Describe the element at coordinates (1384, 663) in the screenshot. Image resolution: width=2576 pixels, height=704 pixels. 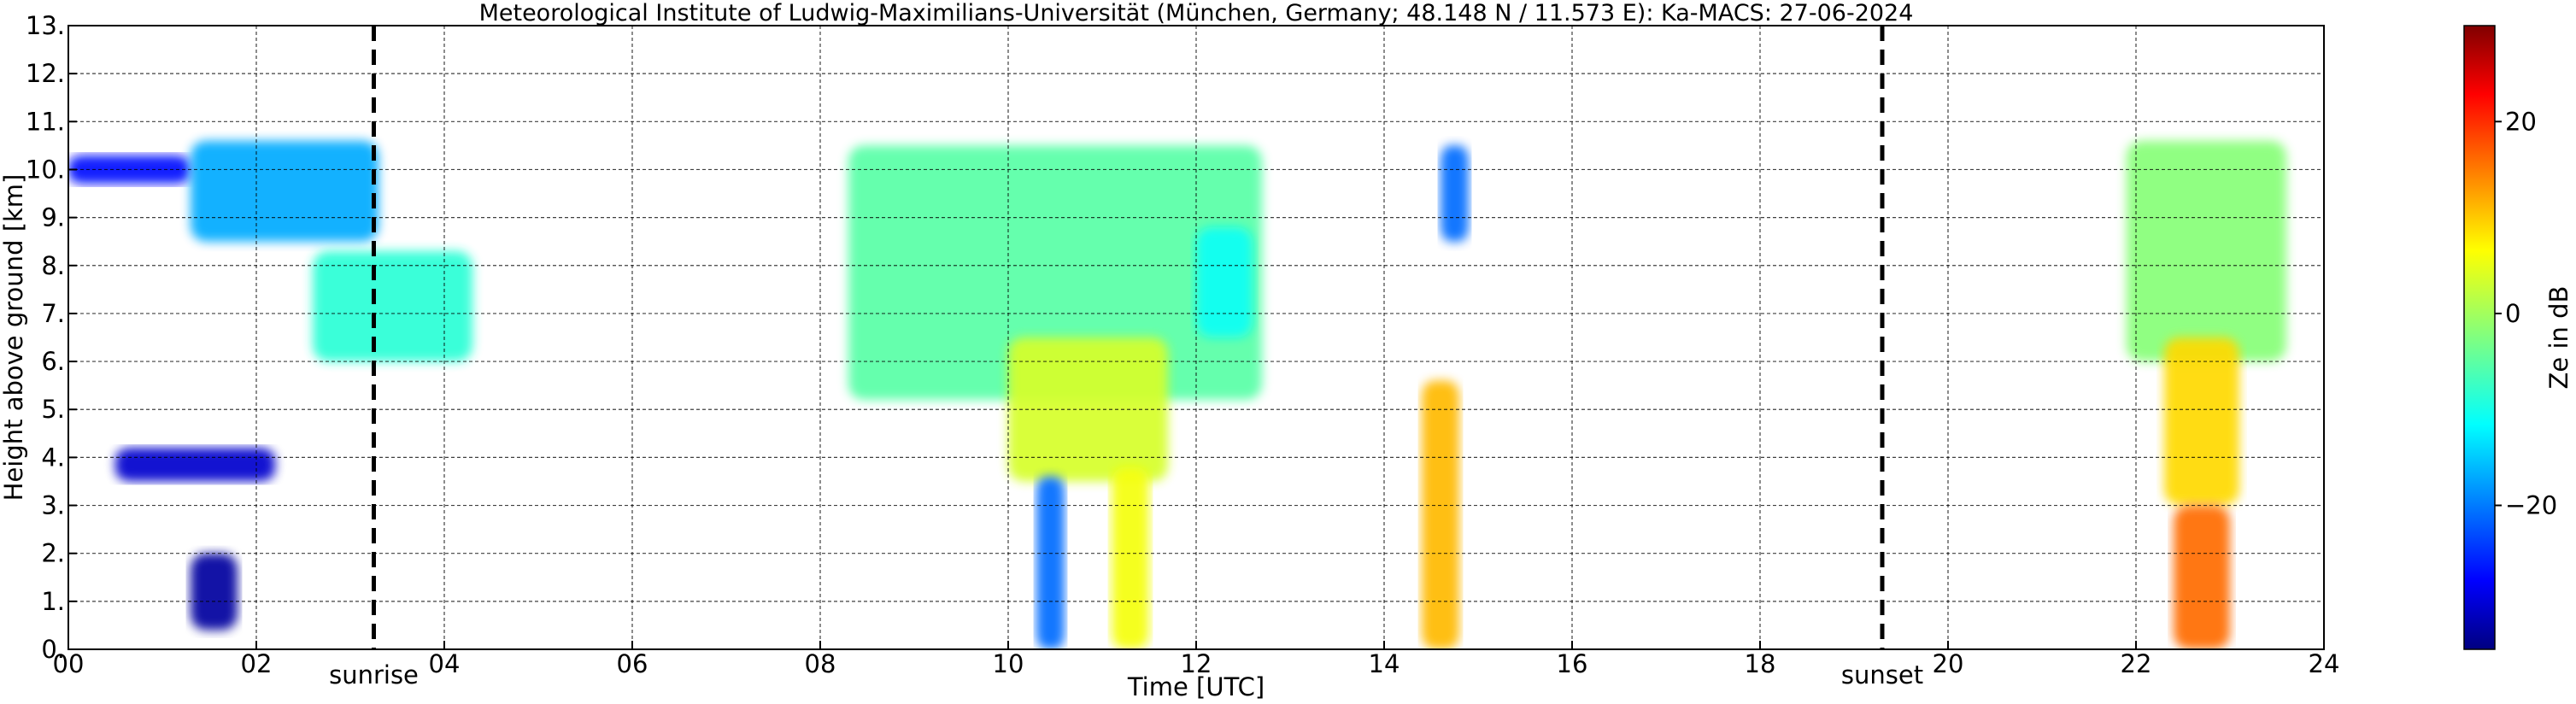
I see `x-tick-label: 14` at that location.